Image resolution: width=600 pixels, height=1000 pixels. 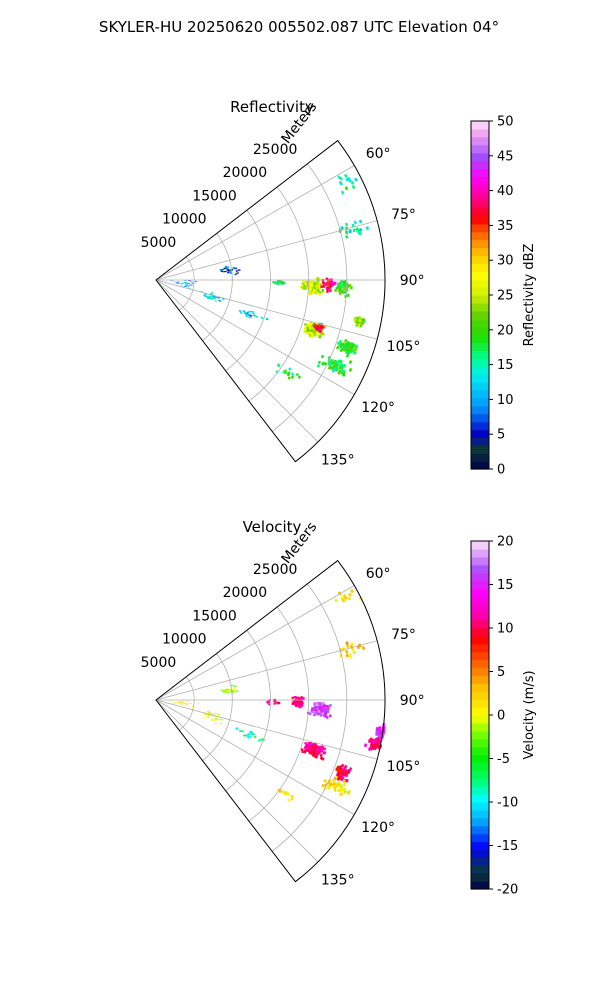 I want to click on colorbar-tick-label: 0, so click(x=501, y=470).